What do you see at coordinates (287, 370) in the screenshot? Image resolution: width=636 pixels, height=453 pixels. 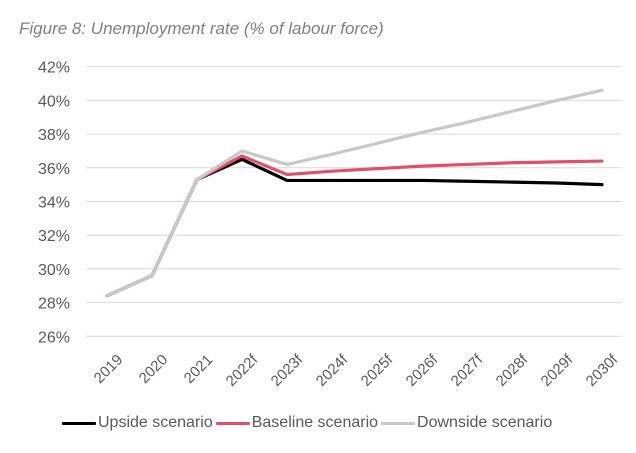 I see `x-tick-label: 2023f` at bounding box center [287, 370].